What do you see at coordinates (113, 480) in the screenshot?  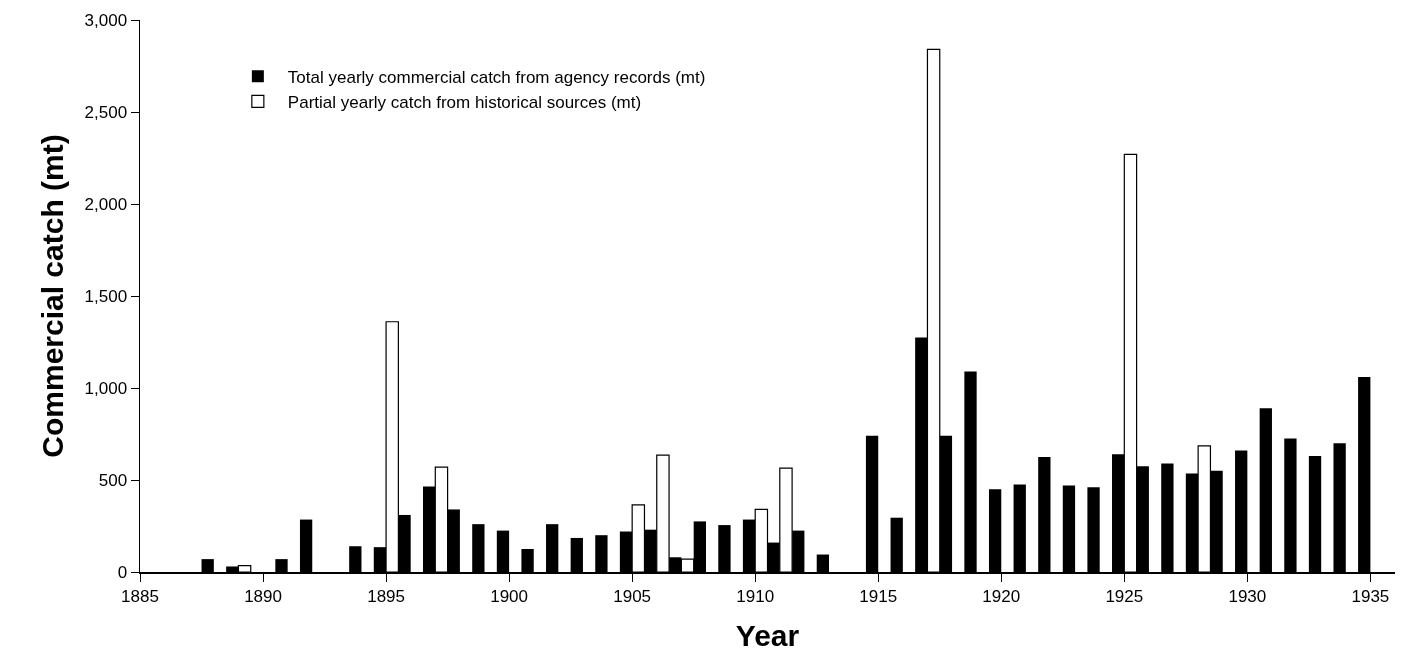 I see `y-tick-label: 500` at bounding box center [113, 480].